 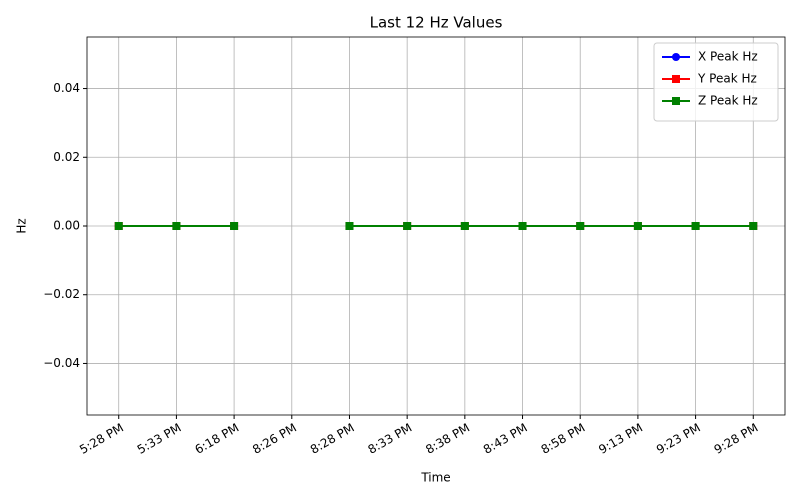 I want to click on y-tick-label: 0.00, so click(x=66, y=226).